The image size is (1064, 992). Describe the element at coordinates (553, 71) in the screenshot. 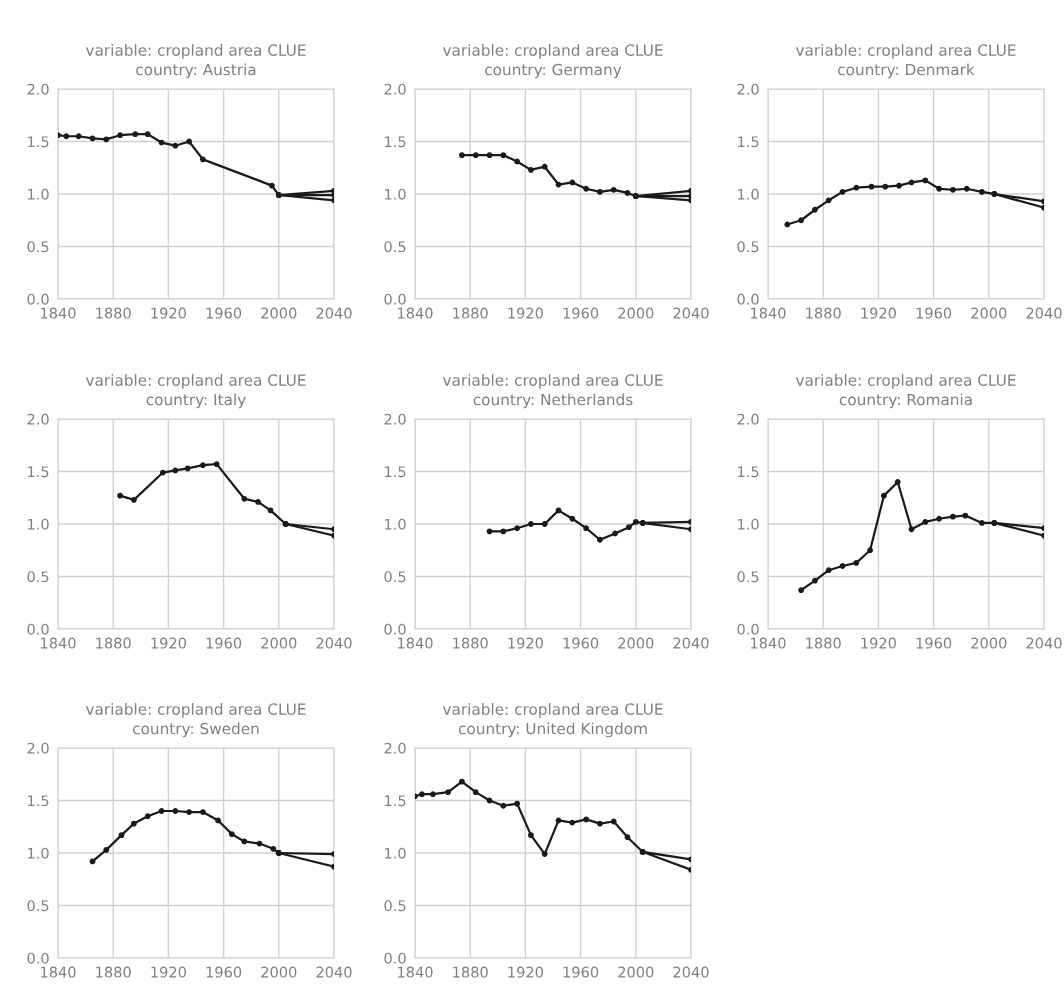

I see `chart-subtitle: country: Germany` at that location.